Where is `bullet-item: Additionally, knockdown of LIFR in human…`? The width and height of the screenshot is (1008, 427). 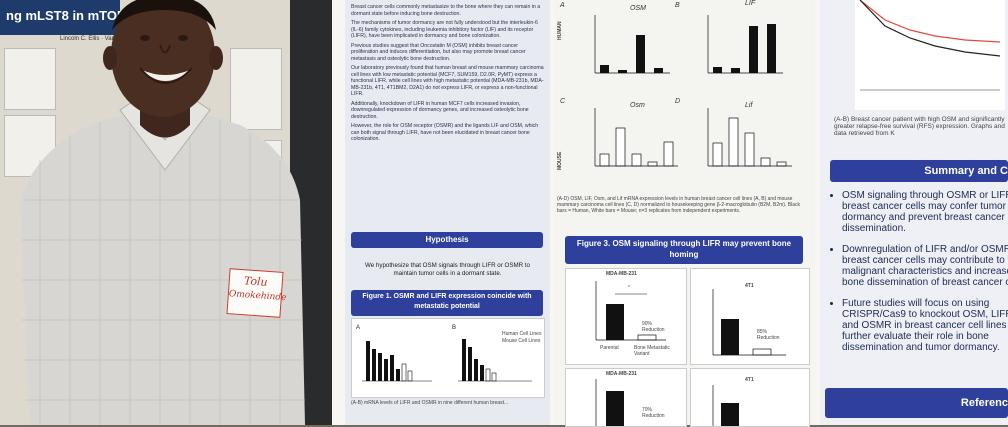 bullet-item: Additionally, knockdown of LIFR in human… is located at coordinates (440, 110).